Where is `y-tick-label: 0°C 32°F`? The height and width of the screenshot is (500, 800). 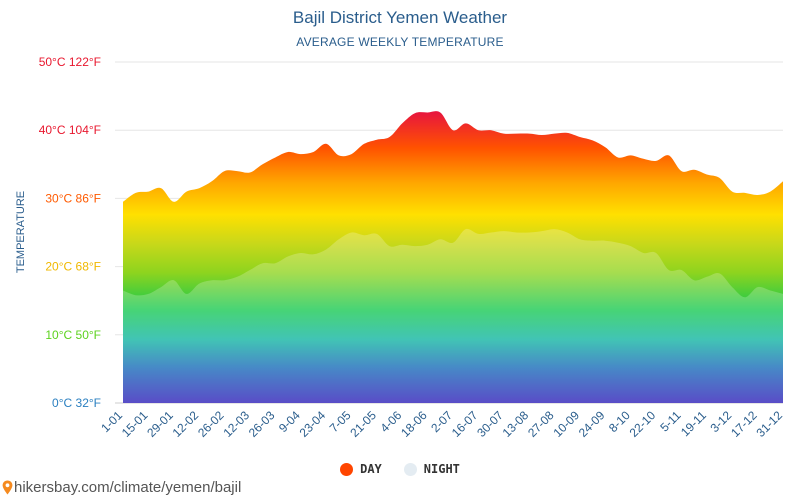 y-tick-label: 0°C 32°F is located at coordinates (76, 403).